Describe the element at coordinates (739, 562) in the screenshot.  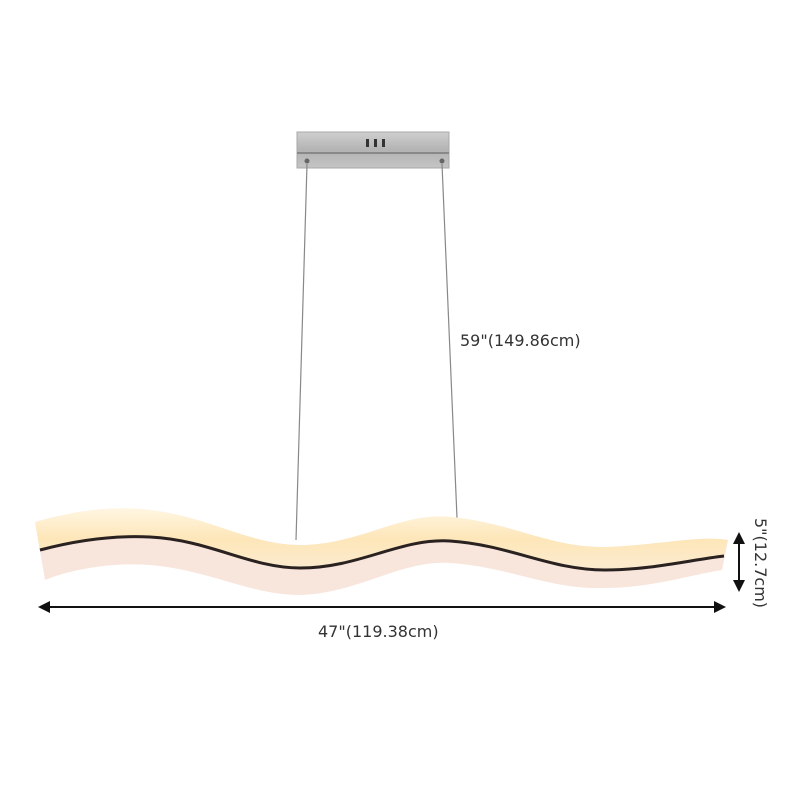
I see `height-dimension-arrow` at that location.